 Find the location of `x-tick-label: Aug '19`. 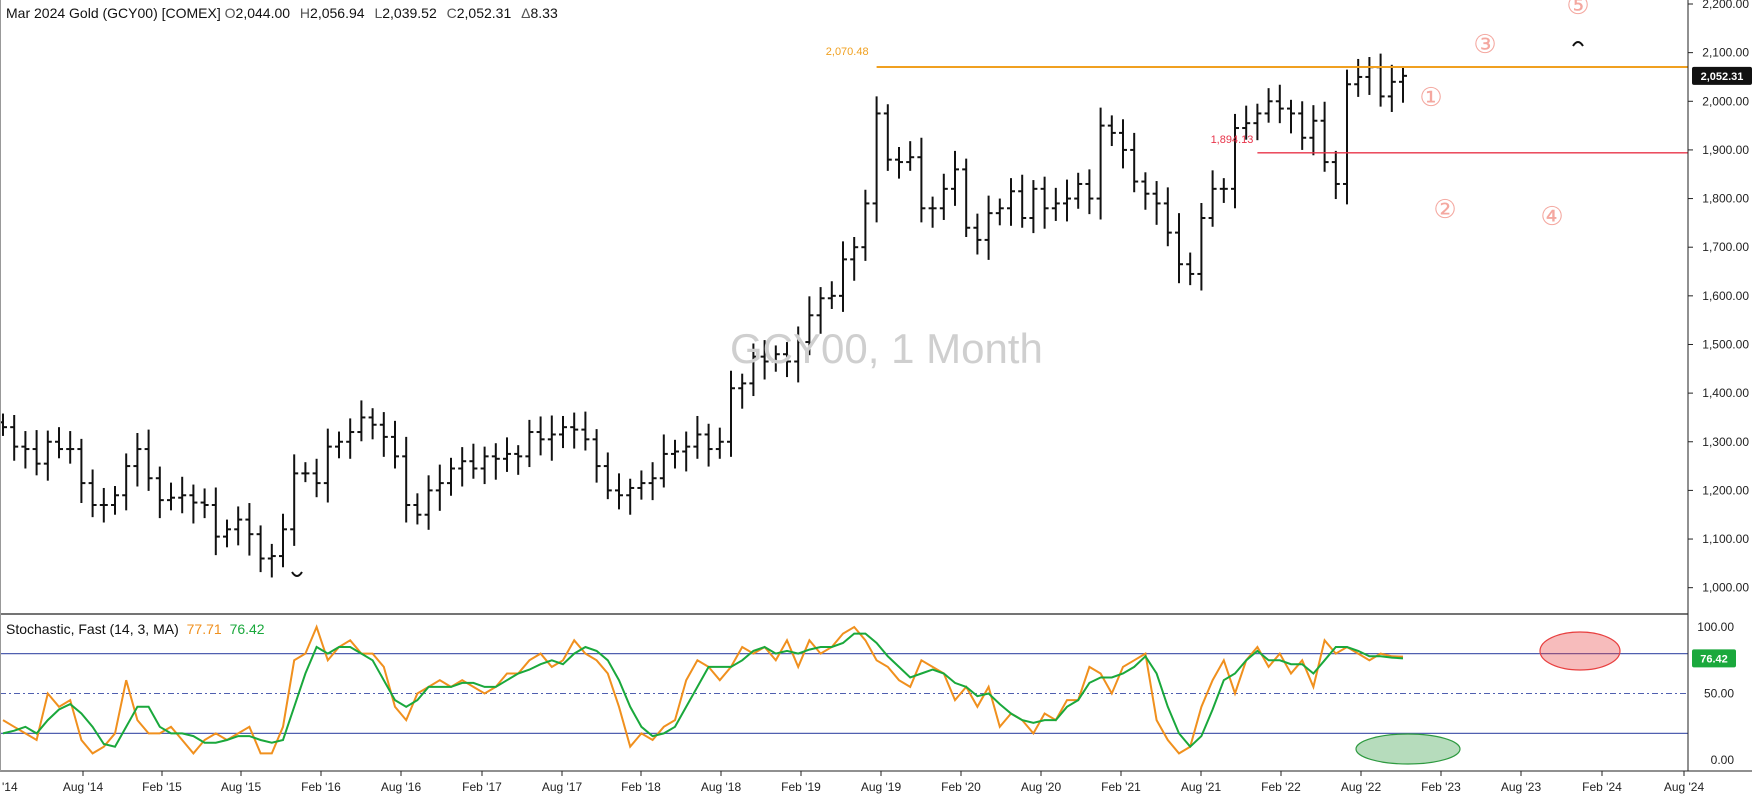

x-tick-label: Aug '19 is located at coordinates (881, 787).